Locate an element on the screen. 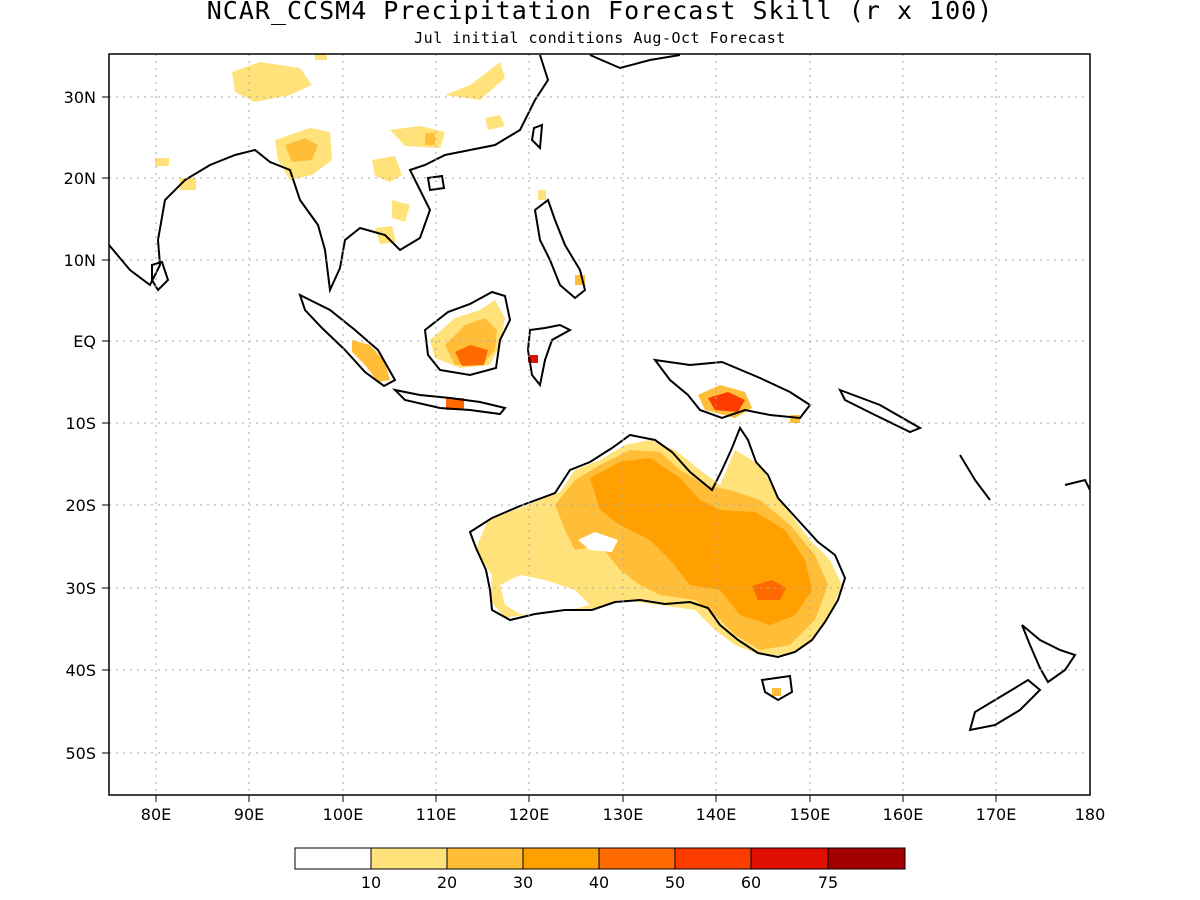 This screenshot has width=1200, height=900. y-tick-label: 30N is located at coordinates (80, 97).